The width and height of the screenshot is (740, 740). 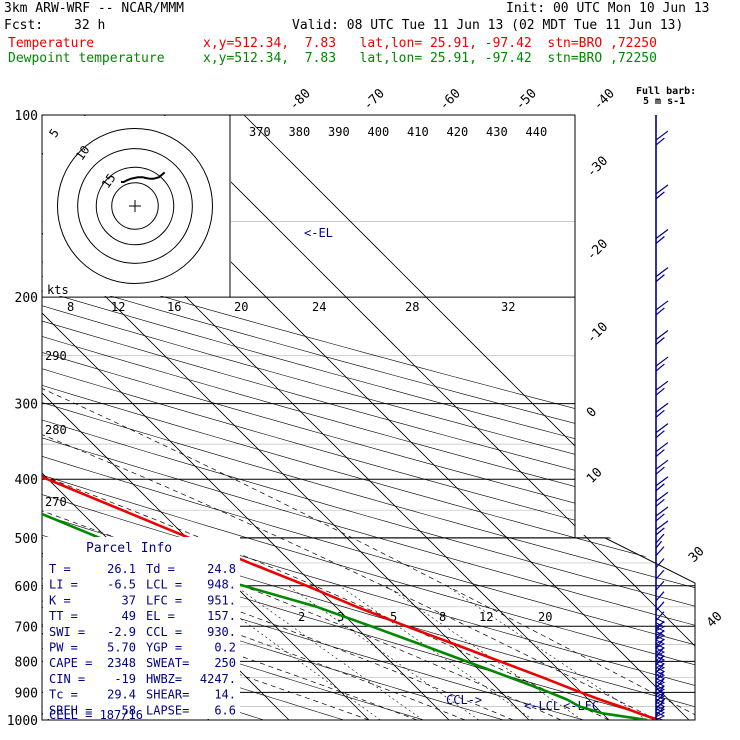 What do you see at coordinates (118, 307) in the screenshot?
I see `speed-scale-label: 12` at bounding box center [118, 307].